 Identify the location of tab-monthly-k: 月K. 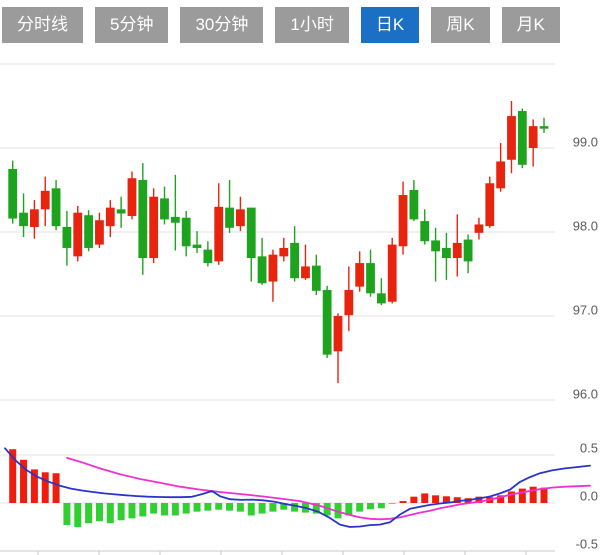
(530, 25).